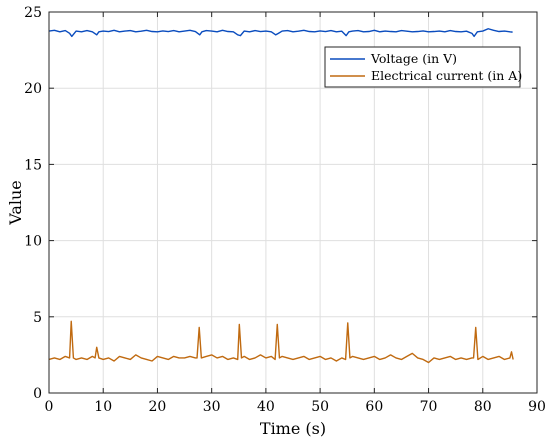  Describe the element at coordinates (37, 394) in the screenshot. I see `y-tick-label: 0` at that location.